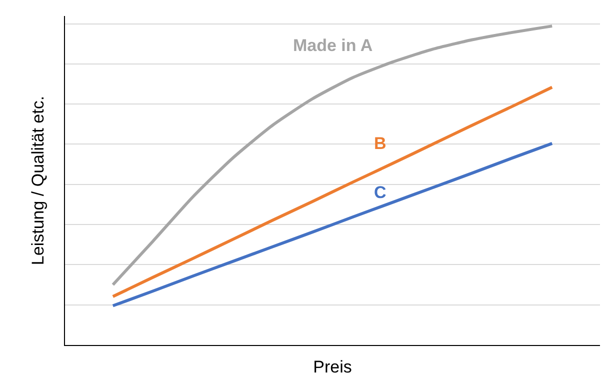  Describe the element at coordinates (333, 45) in the screenshot. I see `series-label: Made in A` at that location.